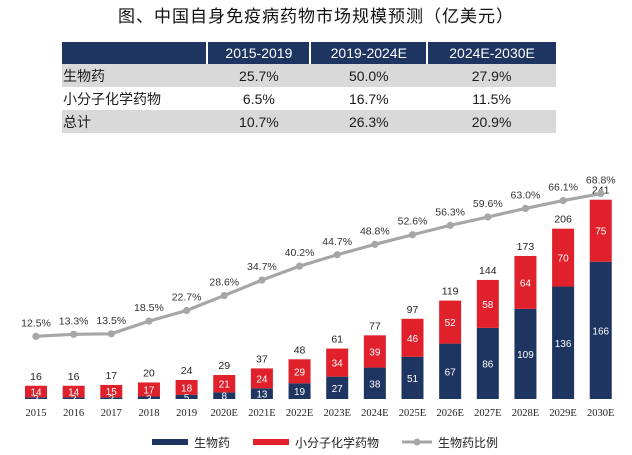  Describe the element at coordinates (170, 442) in the screenshot. I see `legend-swatch-biologic` at that location.